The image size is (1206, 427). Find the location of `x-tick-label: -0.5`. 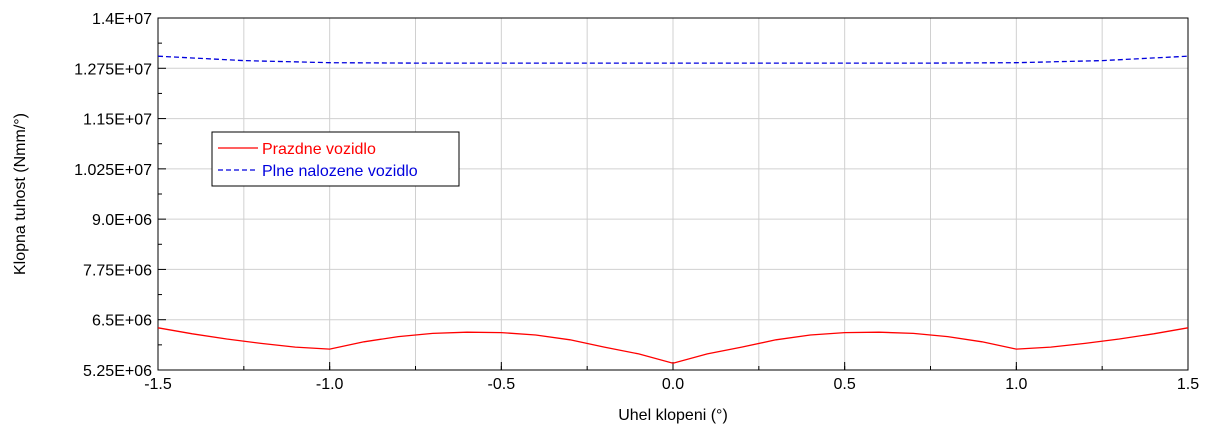

x-tick-label: -0.5 is located at coordinates (502, 384).